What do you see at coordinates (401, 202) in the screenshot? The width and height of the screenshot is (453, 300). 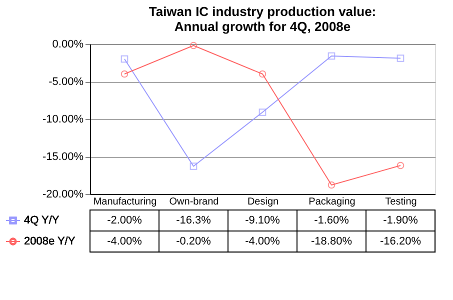 I see `x-tick-label: Testing` at bounding box center [401, 202].